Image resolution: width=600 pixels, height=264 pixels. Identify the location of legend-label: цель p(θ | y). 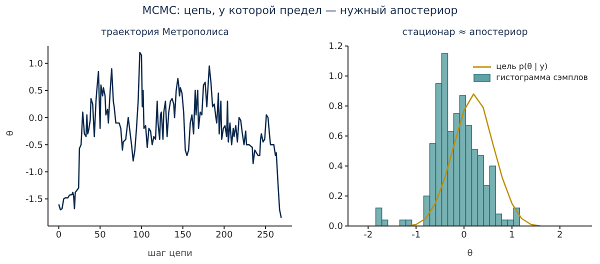
(522, 66).